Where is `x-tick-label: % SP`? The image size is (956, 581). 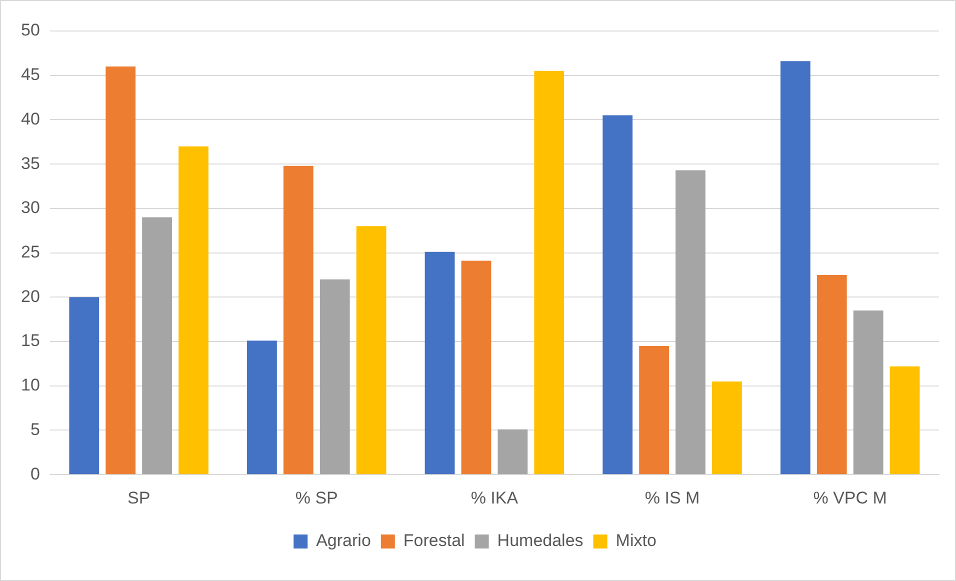 x-tick-label: % SP is located at coordinates (316, 498).